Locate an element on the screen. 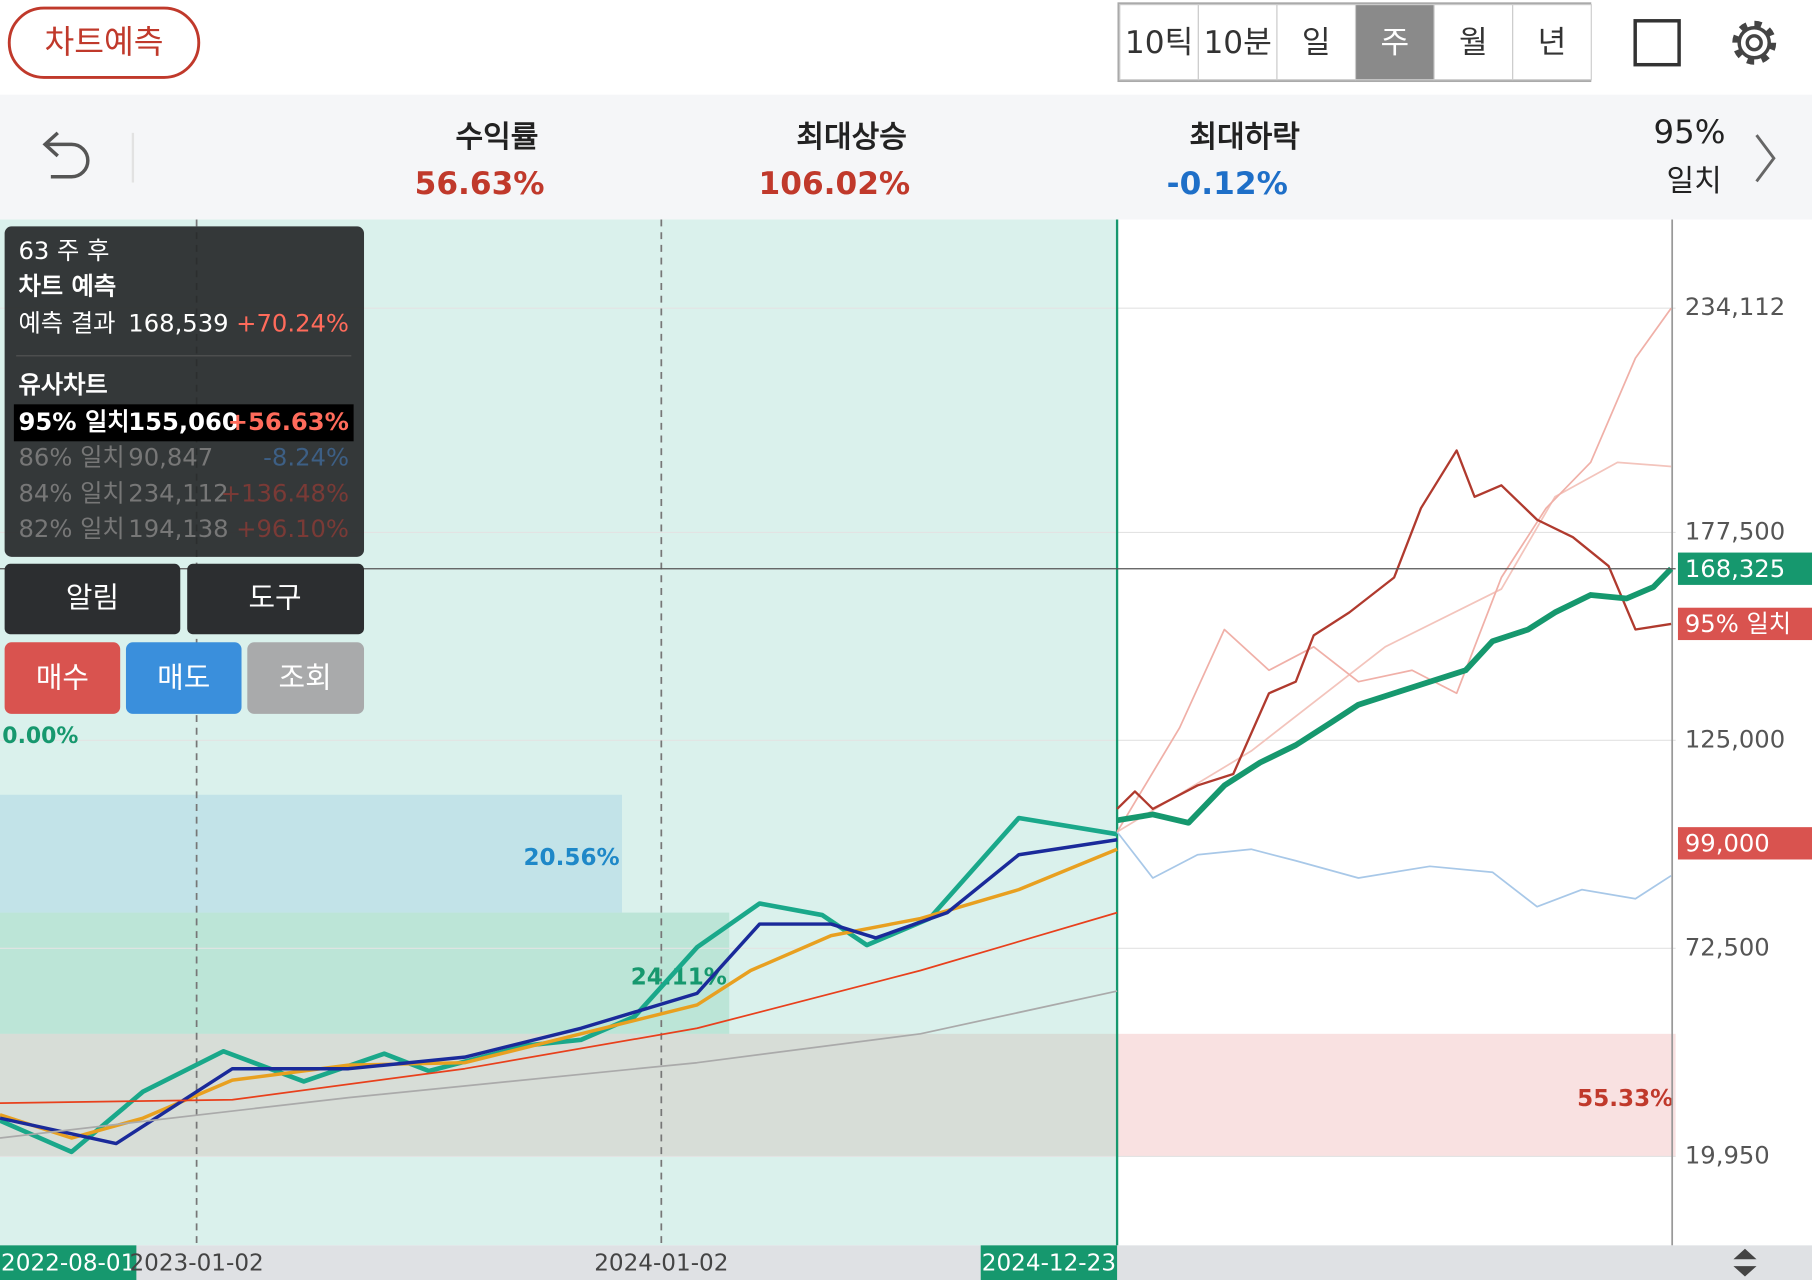  query-label: 조회 is located at coordinates (305, 677).